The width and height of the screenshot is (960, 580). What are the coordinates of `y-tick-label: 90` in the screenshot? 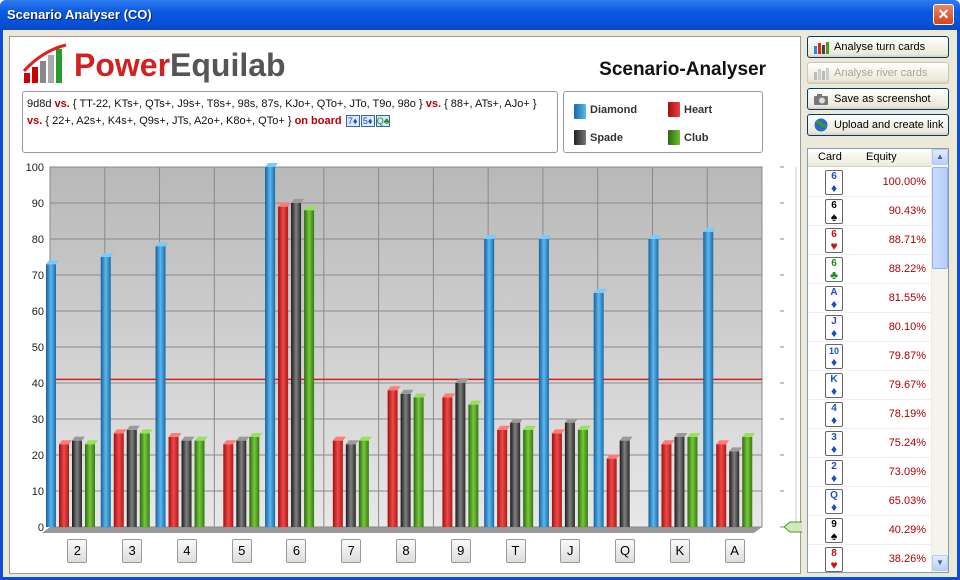 It's located at (38, 204).